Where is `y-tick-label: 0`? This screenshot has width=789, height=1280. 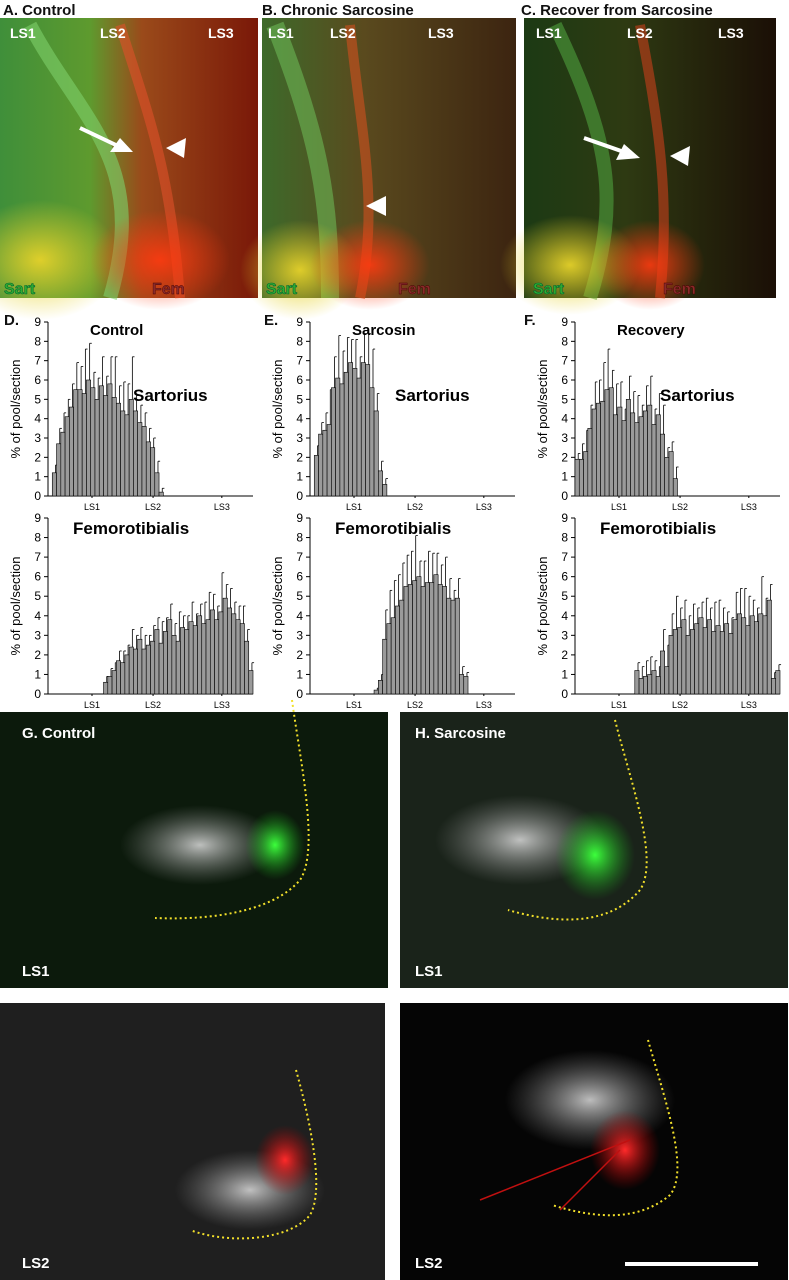
y-tick-label: 0 is located at coordinates (37, 694).